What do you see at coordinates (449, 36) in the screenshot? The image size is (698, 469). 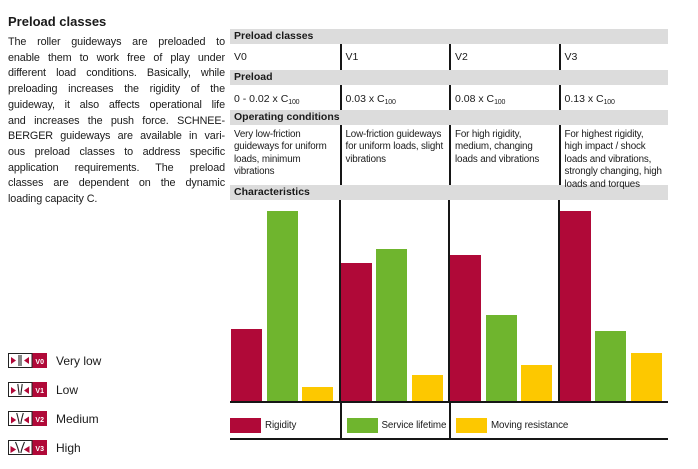 I see `section-header-preload-classes: Preload classes` at bounding box center [449, 36].